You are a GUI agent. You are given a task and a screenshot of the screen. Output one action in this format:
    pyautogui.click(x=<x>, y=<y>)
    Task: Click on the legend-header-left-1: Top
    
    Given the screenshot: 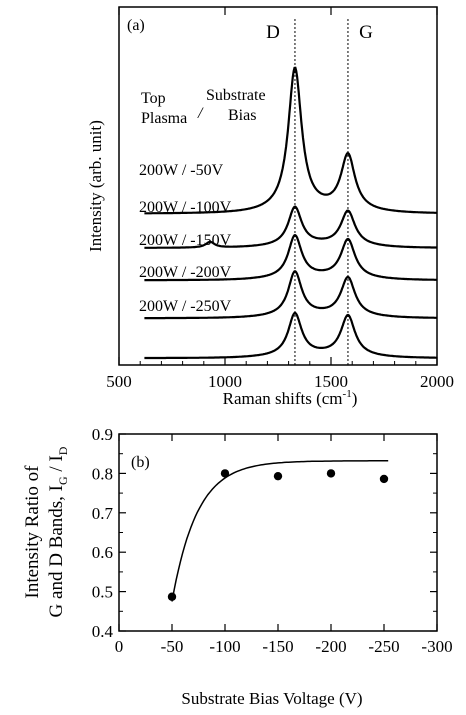 What is the action you would take?
    pyautogui.click(x=153, y=98)
    